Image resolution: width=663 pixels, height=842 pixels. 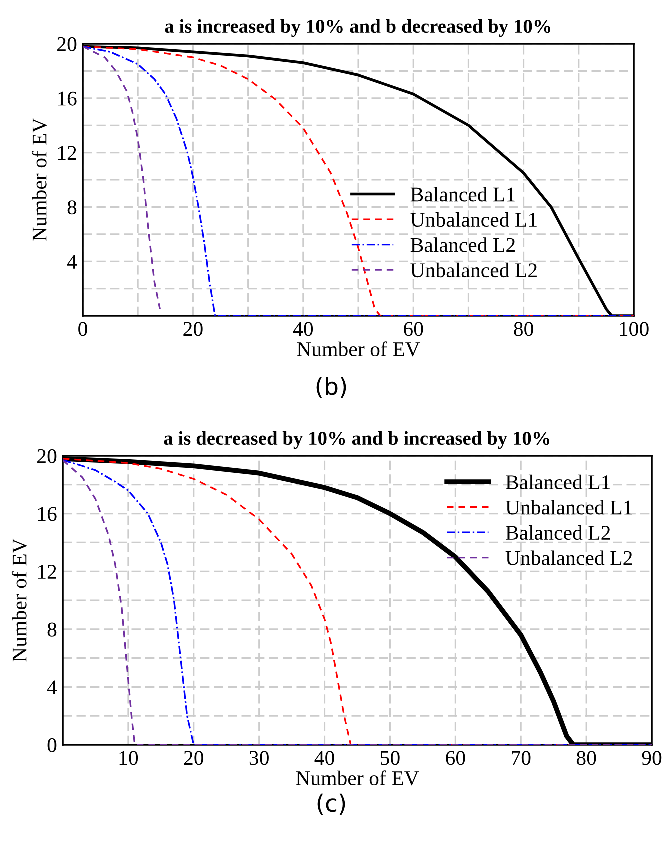 What do you see at coordinates (358, 28) in the screenshot?
I see `chart-title: a is increased by 10% and b decreased by 10%` at bounding box center [358, 28].